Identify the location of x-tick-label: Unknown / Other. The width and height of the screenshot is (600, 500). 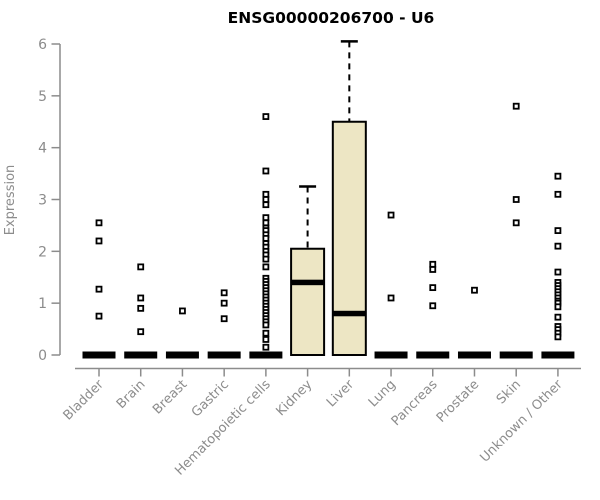
(521, 421).